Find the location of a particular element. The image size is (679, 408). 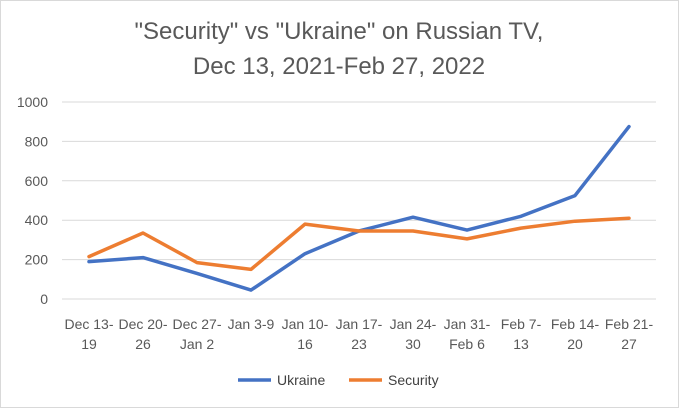

y-tick-label: 200 is located at coordinates (37, 260).